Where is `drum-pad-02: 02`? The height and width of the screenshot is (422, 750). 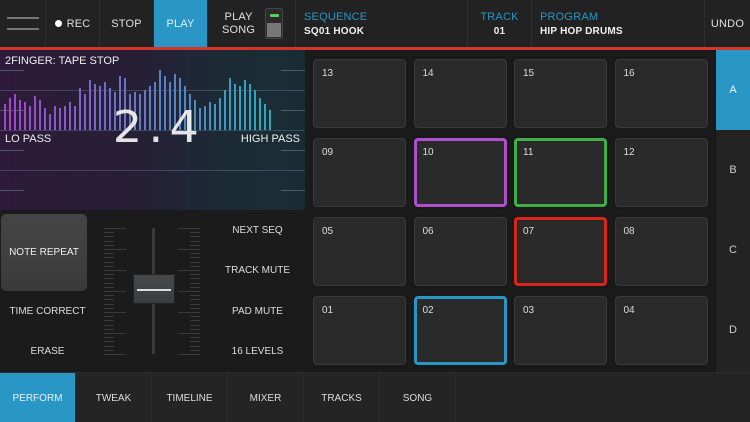 drum-pad-02: 02 is located at coordinates (460, 330).